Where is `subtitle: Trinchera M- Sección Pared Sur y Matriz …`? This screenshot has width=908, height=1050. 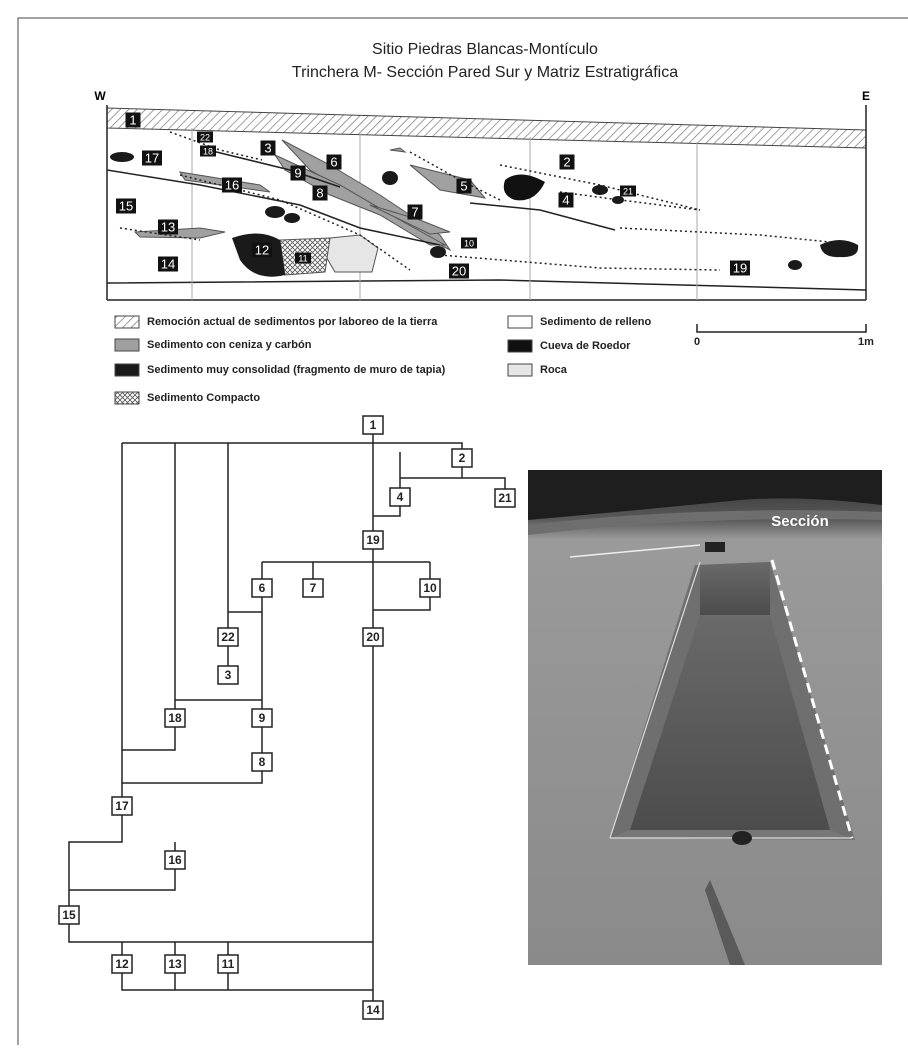 subtitle: Trinchera M- Sección Pared Sur y Matriz … is located at coordinates (485, 72).